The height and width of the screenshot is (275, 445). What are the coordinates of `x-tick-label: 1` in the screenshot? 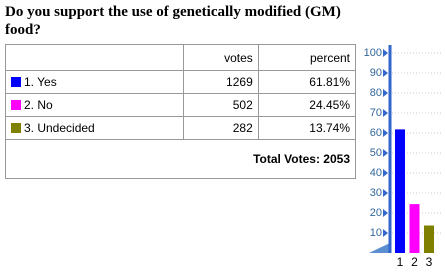 It's located at (400, 262).